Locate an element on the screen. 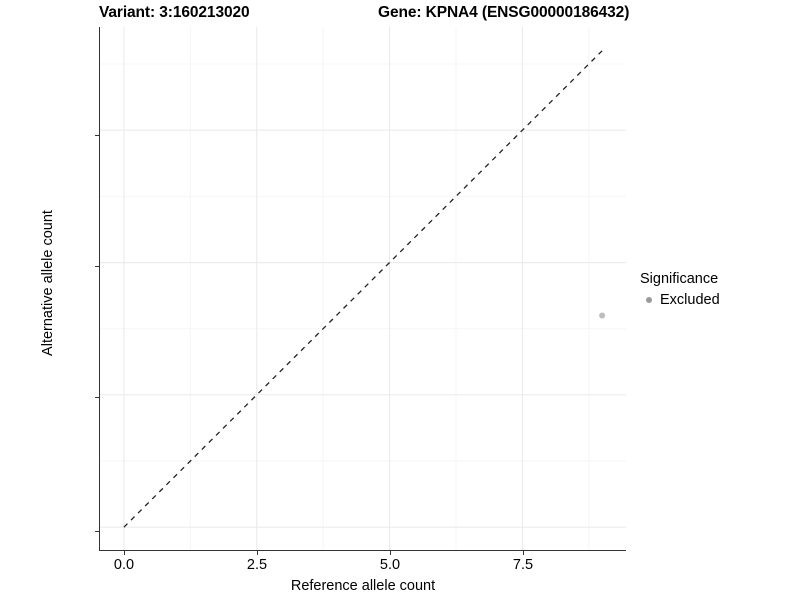 The height and width of the screenshot is (600, 800). scatter-points is located at coordinates (602, 315).